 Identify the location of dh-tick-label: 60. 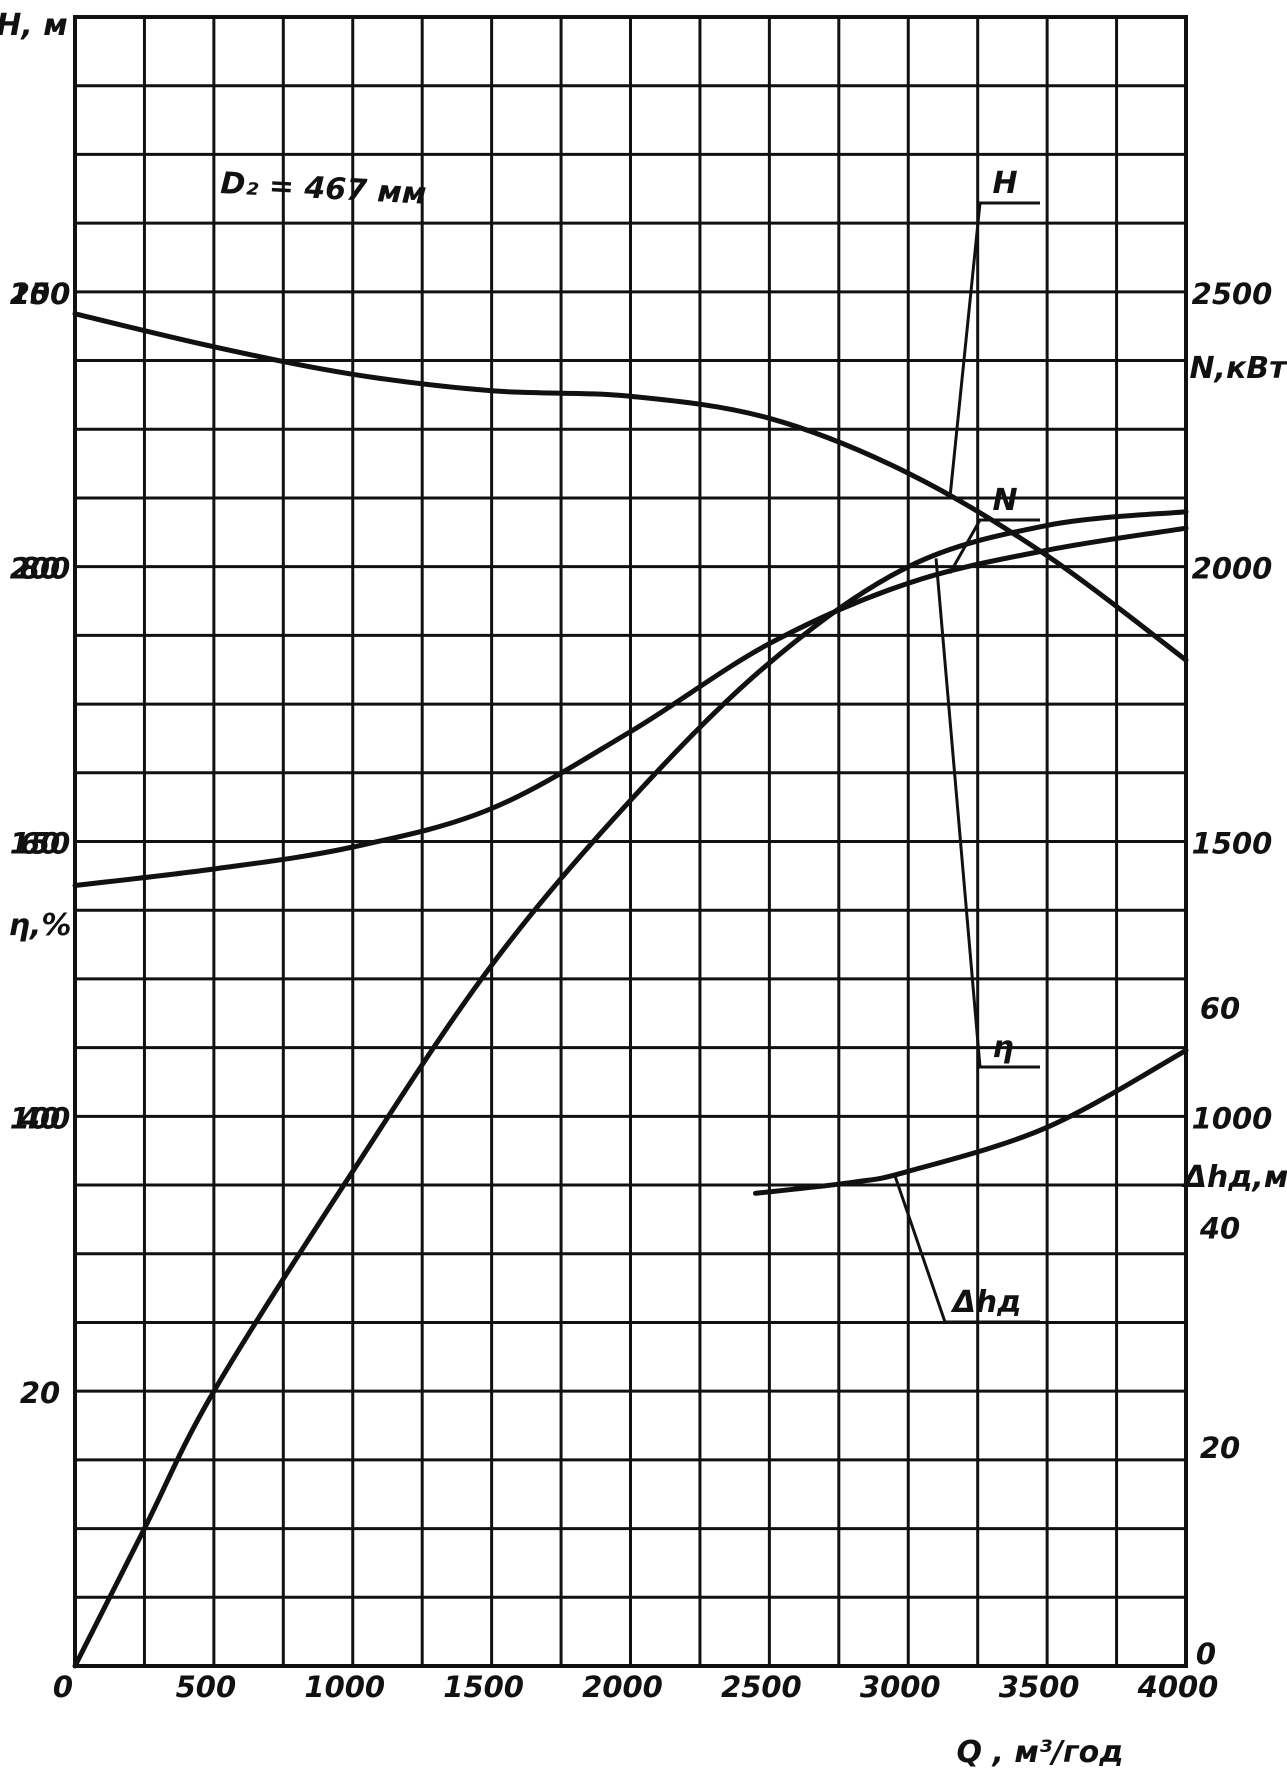
(1220, 1008).